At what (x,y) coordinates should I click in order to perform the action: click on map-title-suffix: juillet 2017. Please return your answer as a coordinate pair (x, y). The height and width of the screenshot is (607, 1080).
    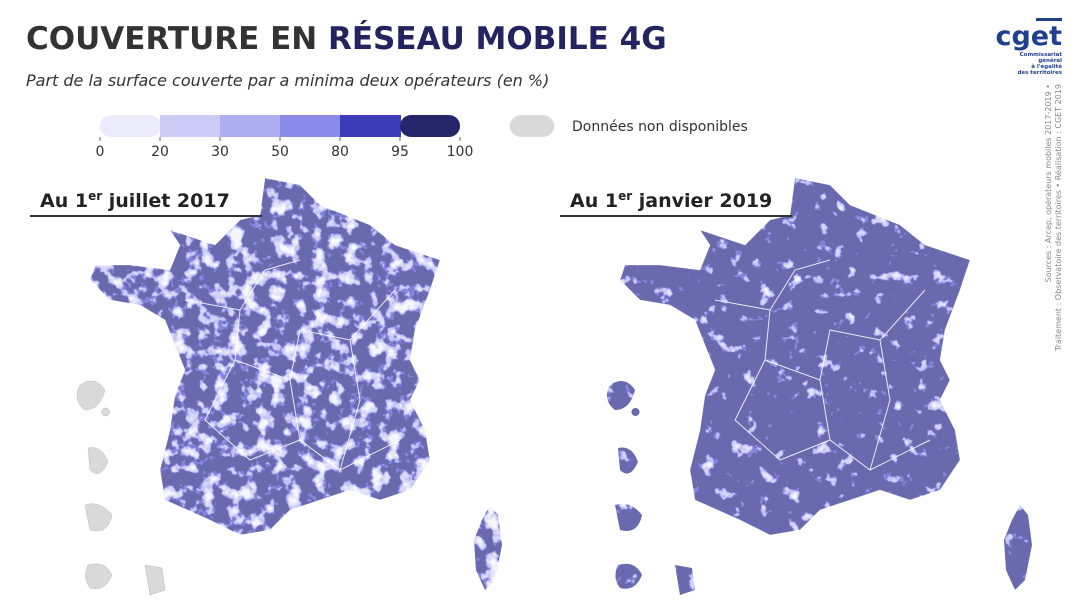
    Looking at the image, I should click on (166, 201).